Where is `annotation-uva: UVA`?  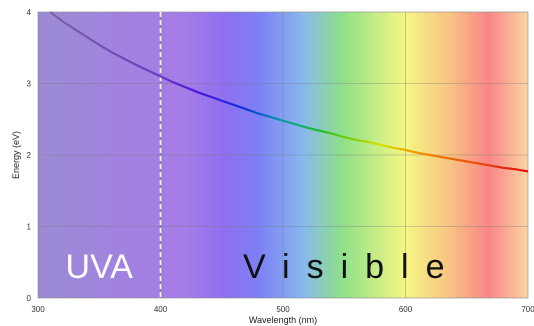 annotation-uva: UVA is located at coordinates (100, 267).